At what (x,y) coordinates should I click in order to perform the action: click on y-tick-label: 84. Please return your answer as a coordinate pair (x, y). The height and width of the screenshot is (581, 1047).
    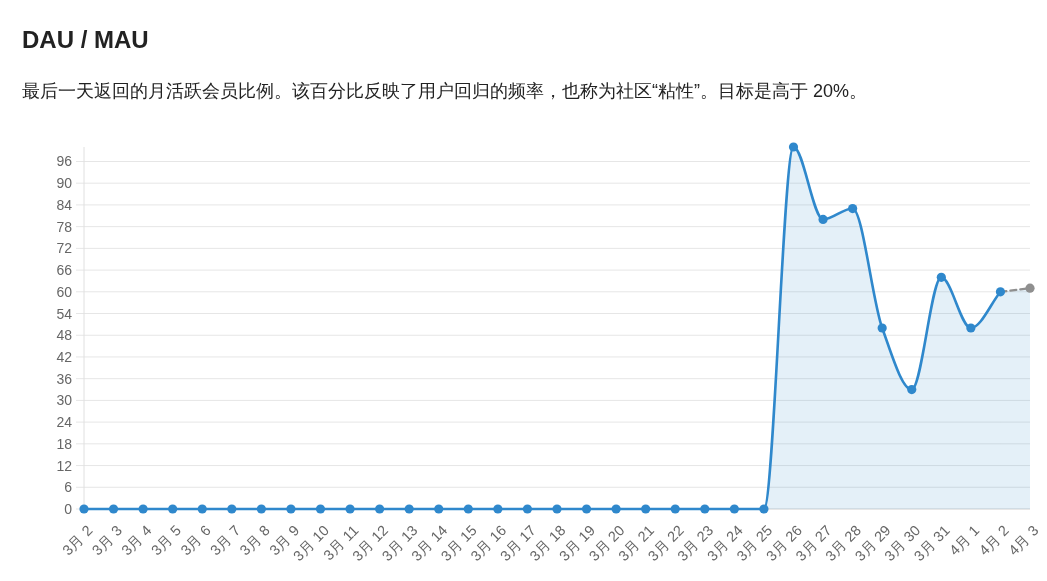
    Looking at the image, I should click on (64, 204).